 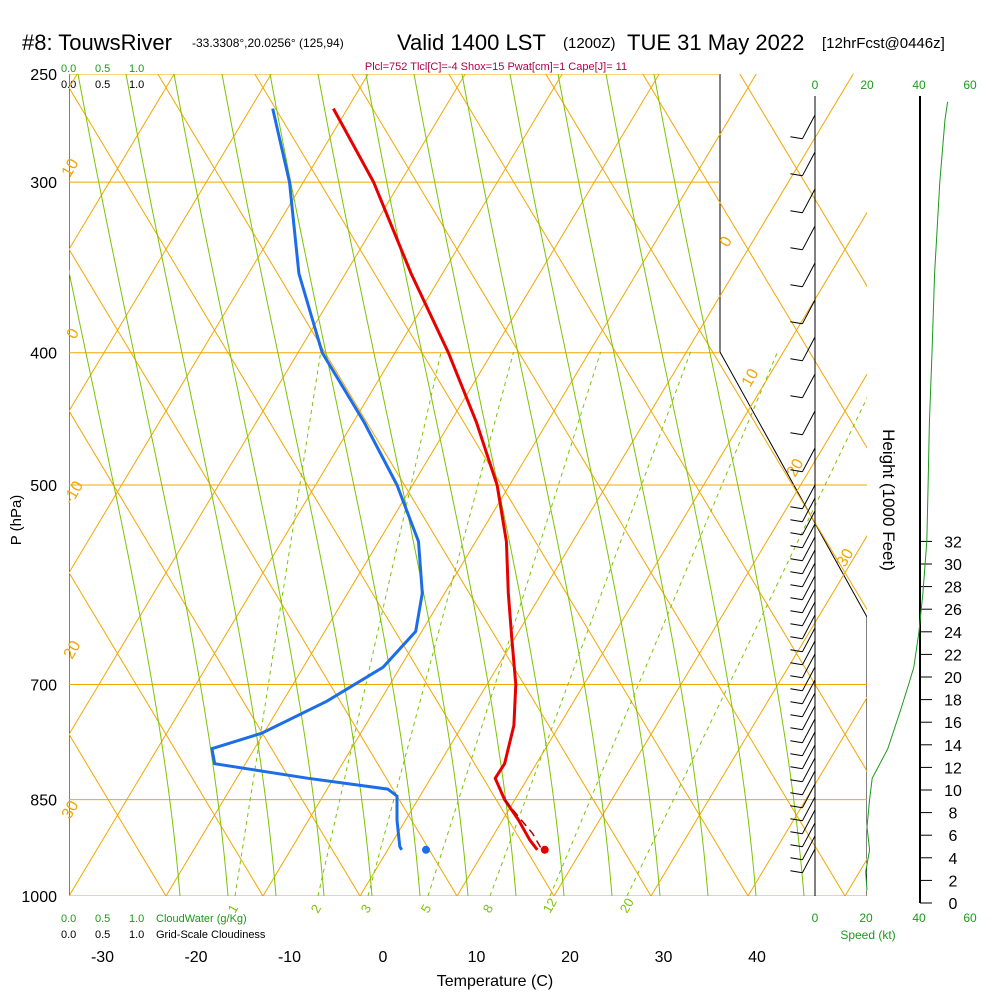 What do you see at coordinates (664, 957) in the screenshot?
I see `temperature-tick-label: 30` at bounding box center [664, 957].